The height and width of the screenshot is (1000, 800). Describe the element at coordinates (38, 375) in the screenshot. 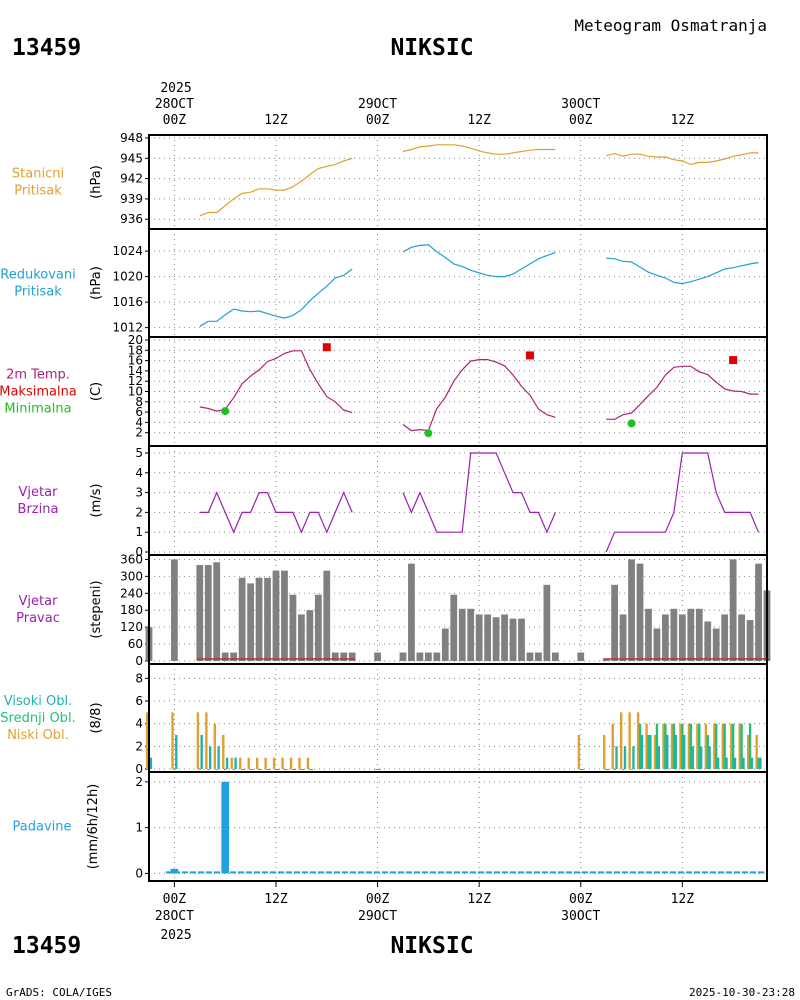

I see `panel-label: 2m Temp.` at that location.